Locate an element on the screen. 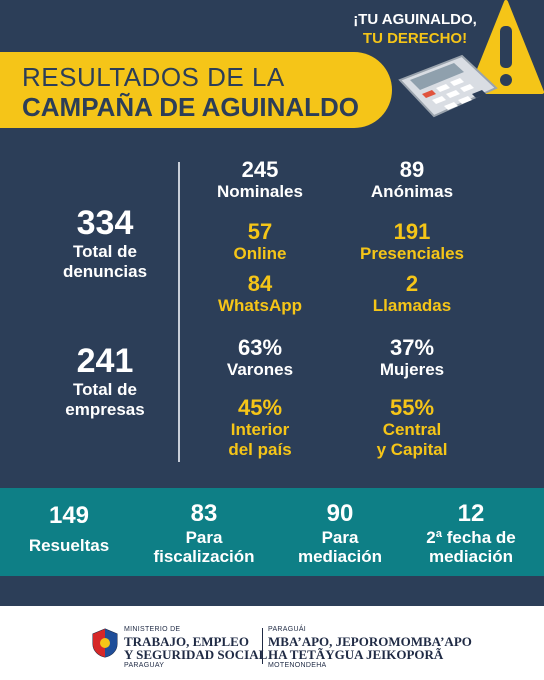 The width and height of the screenshot is (544, 680). nominales-value: 245 is located at coordinates (260, 169).